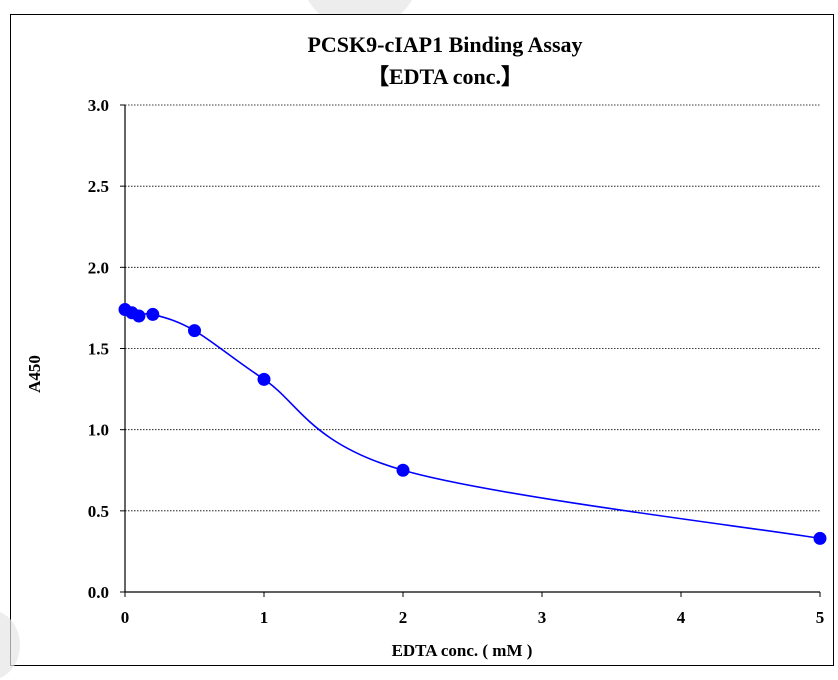  Describe the element at coordinates (98, 592) in the screenshot. I see `y-tick-label-0: 0.0` at that location.